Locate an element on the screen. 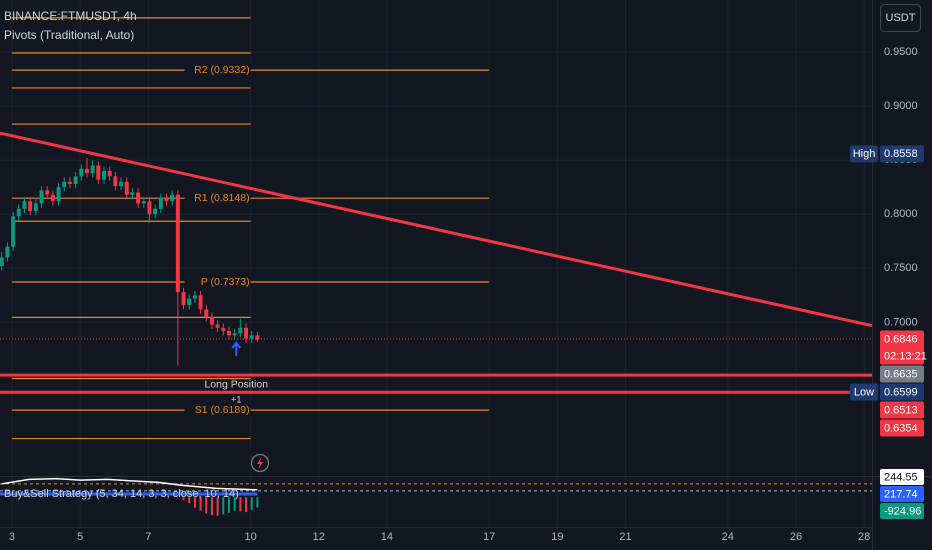 Image resolution: width=932 pixels, height=550 pixels. indicator-badge-label: 244.55 is located at coordinates (901, 477).